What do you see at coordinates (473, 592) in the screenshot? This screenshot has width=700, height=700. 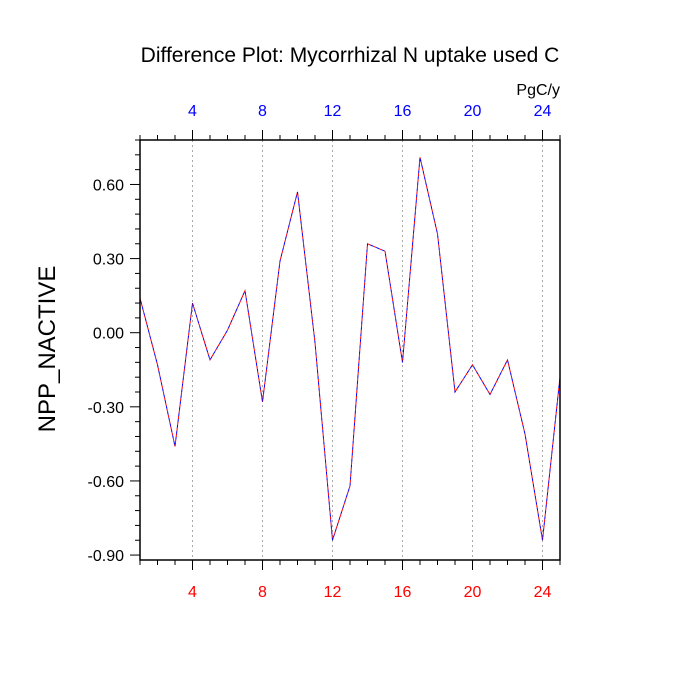 I see `x-tick-label-bottom: 20` at bounding box center [473, 592].